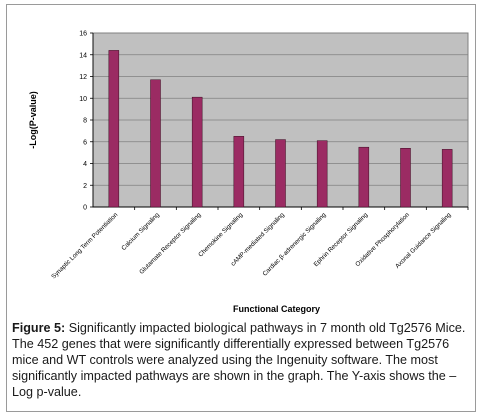 This screenshot has height=417, width=482. I want to click on y-axis-label: -Log(P-value), so click(33, 120).